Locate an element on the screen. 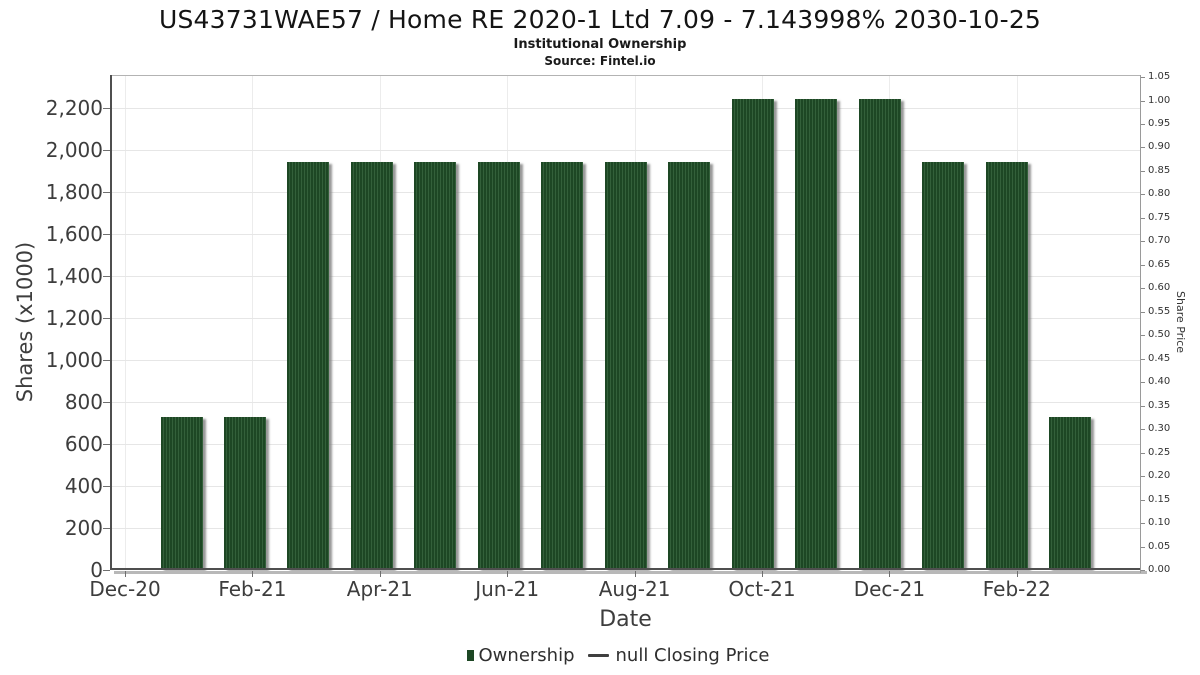  right-axis-tick-label: 0.65 is located at coordinates (1159, 264).